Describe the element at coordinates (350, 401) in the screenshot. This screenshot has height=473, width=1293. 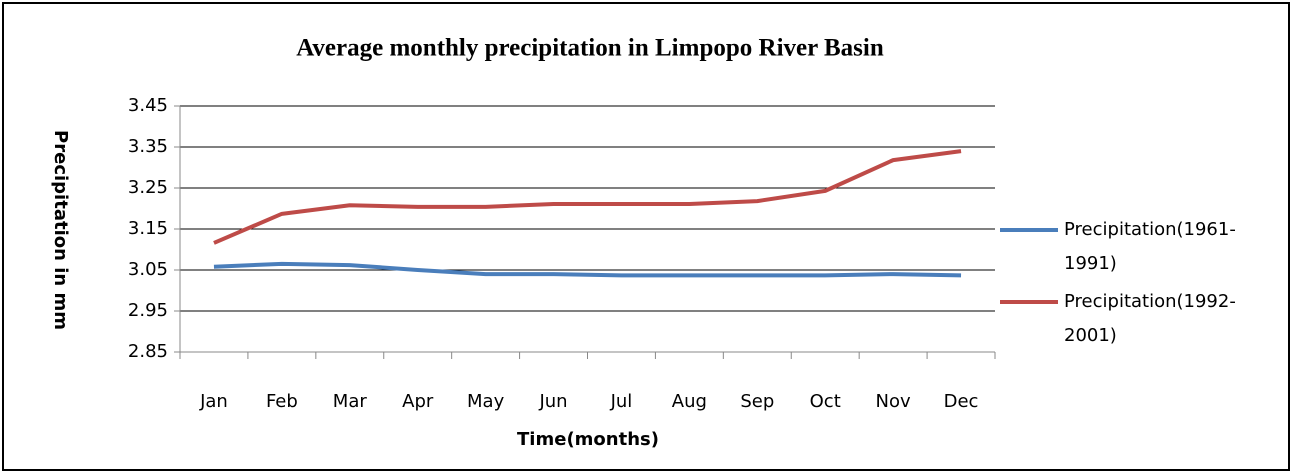
I see `x-tick-label: Mar` at that location.